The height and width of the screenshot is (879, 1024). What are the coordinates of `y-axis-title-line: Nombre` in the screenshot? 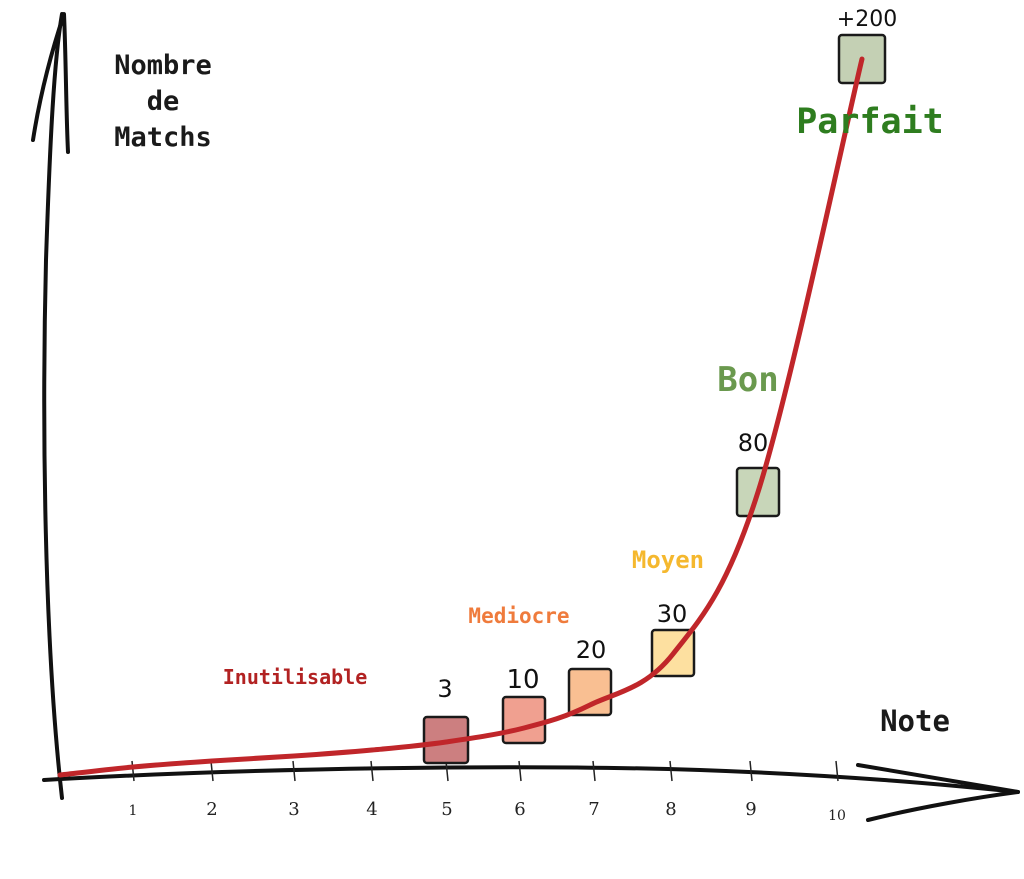 It's located at (163, 65).